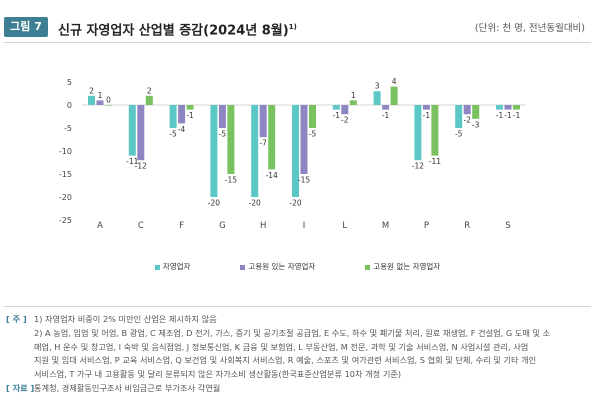 The height and width of the screenshot is (420, 595). I want to click on note-1-row: [ 주 ] 1) 자영업자 비중이 2% 미만인 산업은 제시하지 않음, so click(296, 320).